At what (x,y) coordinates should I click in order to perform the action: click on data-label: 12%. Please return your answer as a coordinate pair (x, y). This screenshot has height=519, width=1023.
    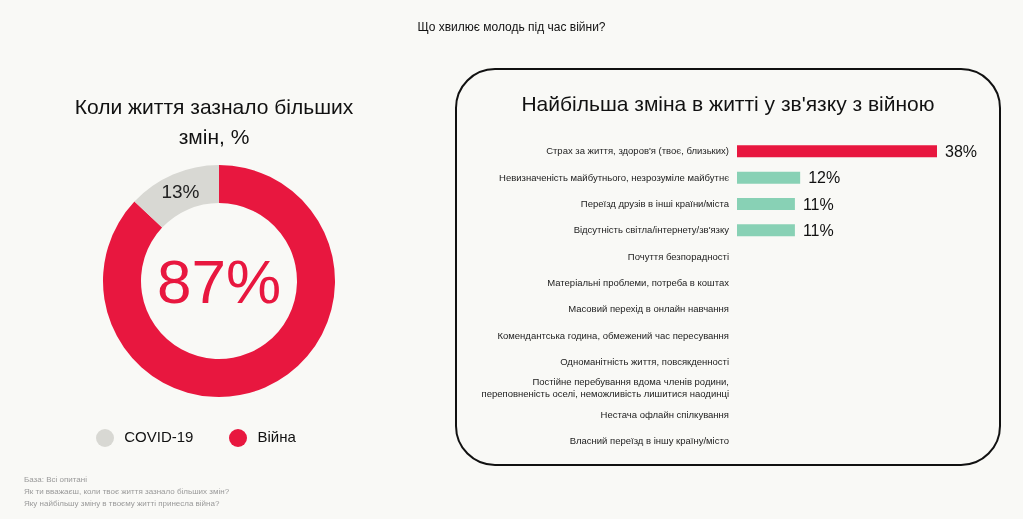
    Looking at the image, I should click on (824, 178).